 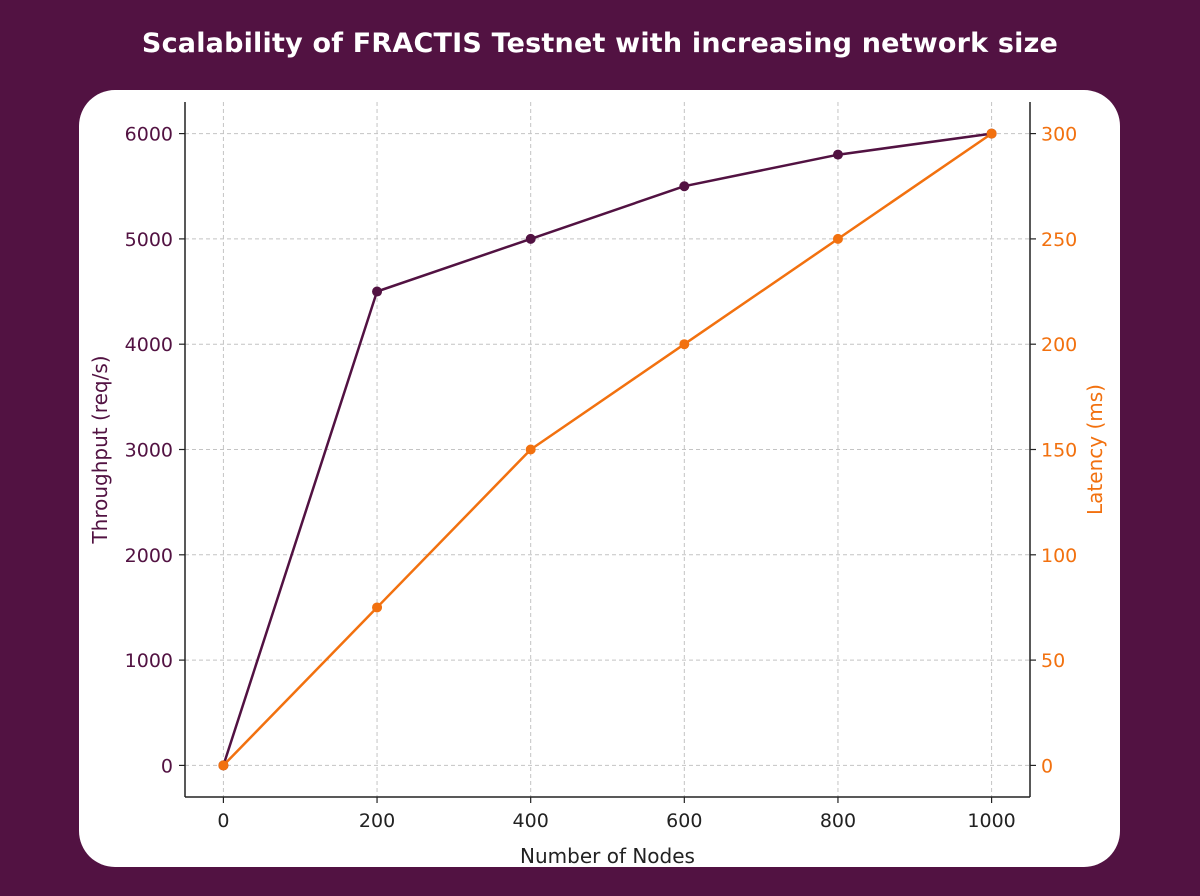 What do you see at coordinates (223, 821) in the screenshot?
I see `x-tick-label: 0` at bounding box center [223, 821].